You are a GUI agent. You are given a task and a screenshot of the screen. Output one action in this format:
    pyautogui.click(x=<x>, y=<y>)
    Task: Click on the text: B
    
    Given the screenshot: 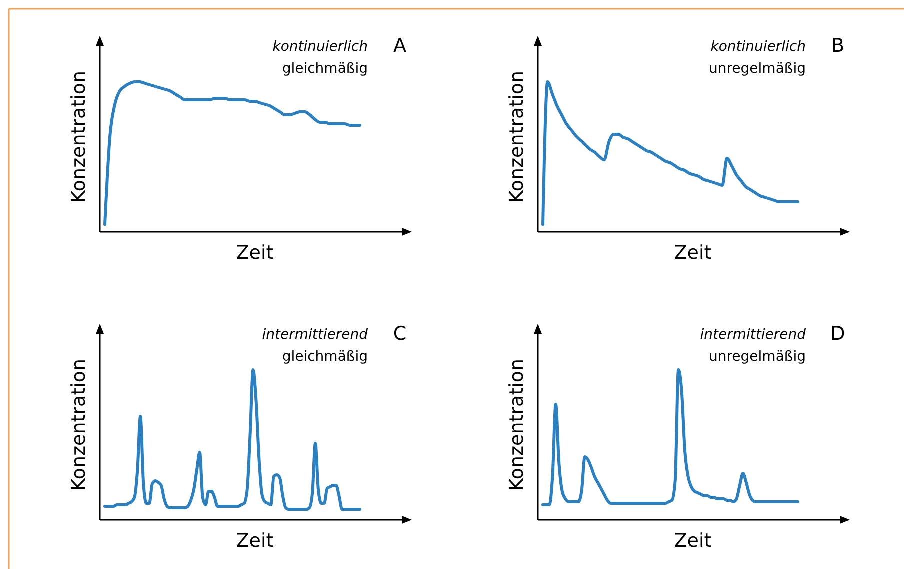 What is the action you would take?
    pyautogui.click(x=838, y=46)
    